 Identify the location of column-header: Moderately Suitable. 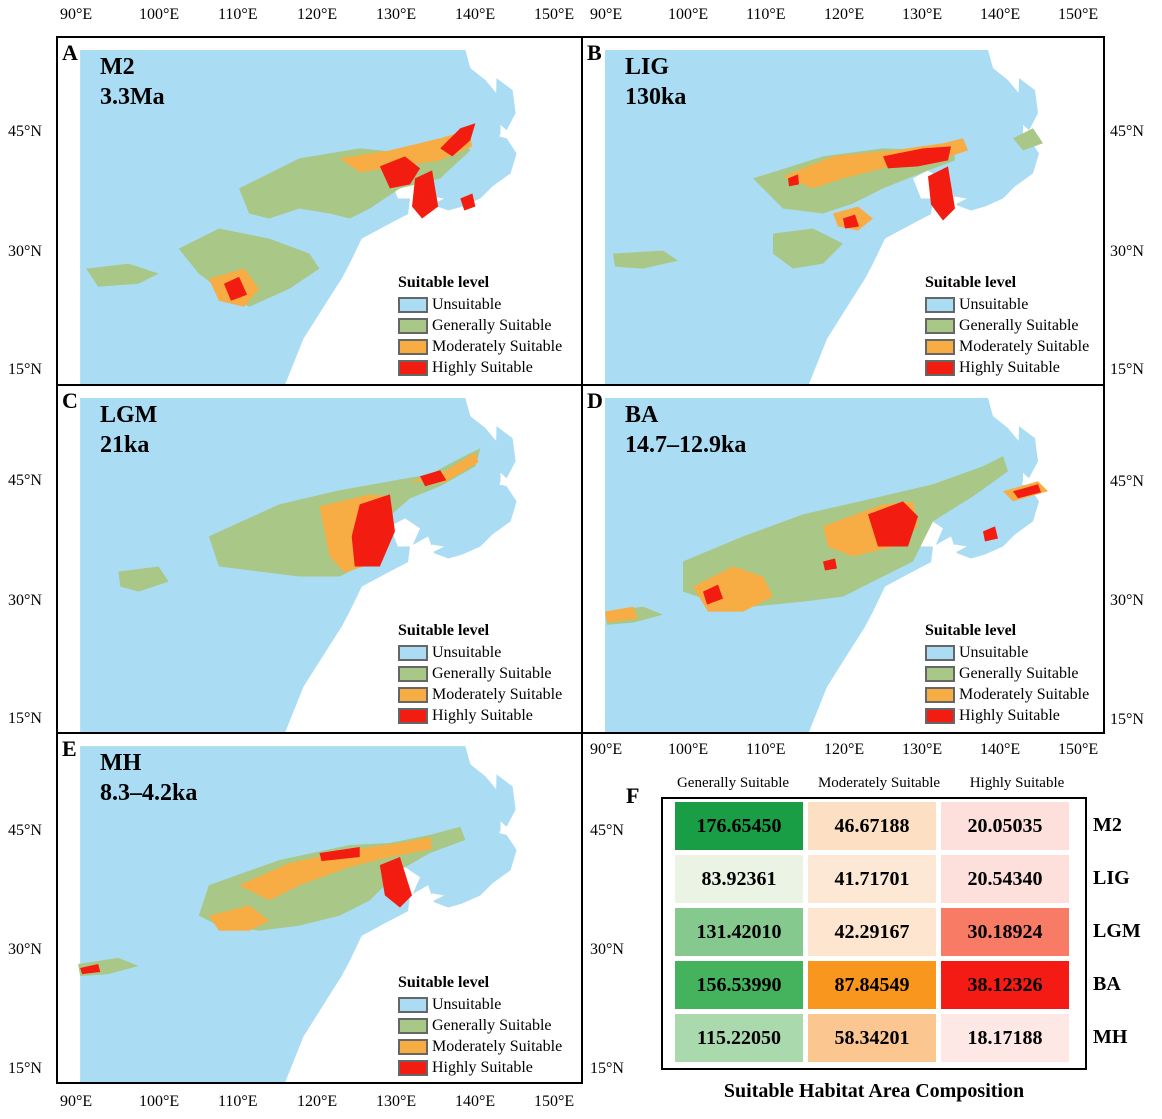
(879, 783).